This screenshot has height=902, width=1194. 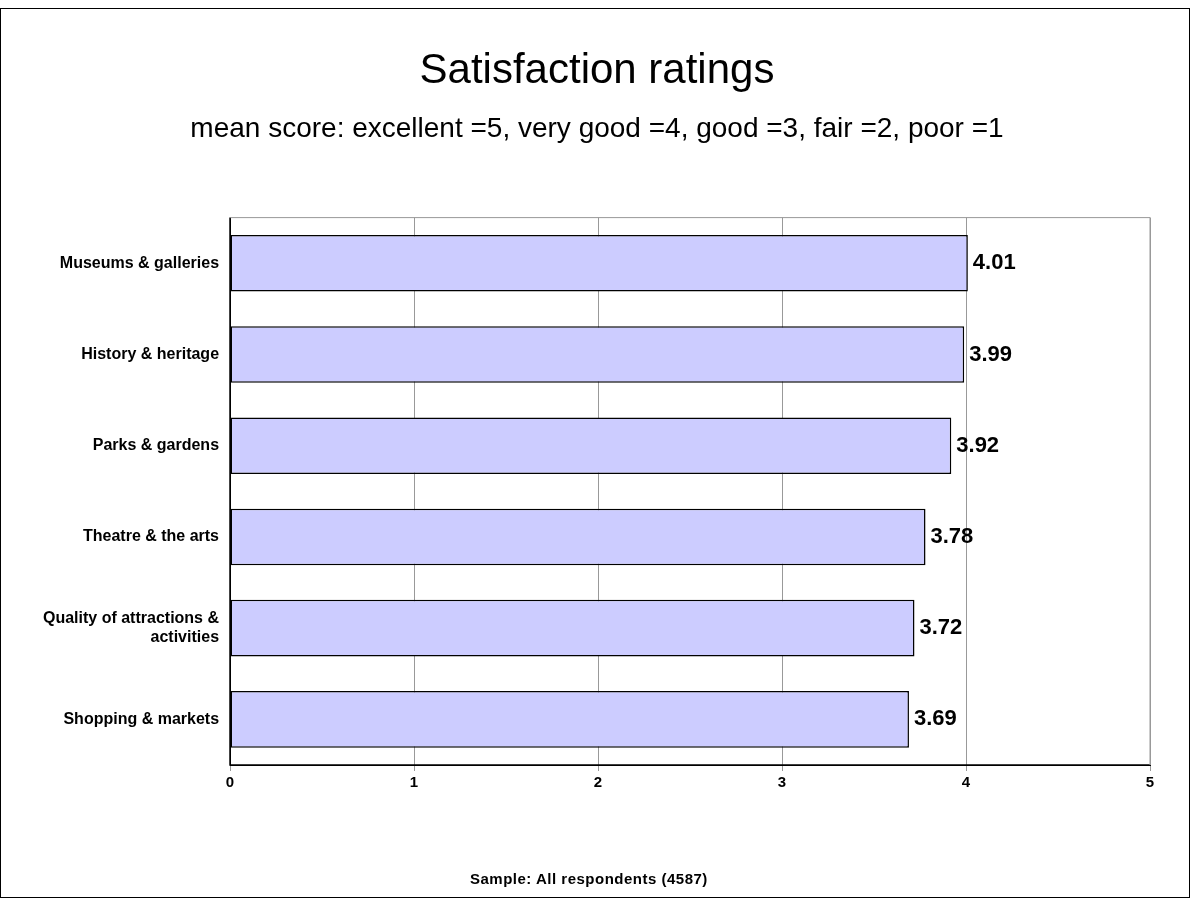 I want to click on y-tick-label: Parks & gardens, so click(x=156, y=445).